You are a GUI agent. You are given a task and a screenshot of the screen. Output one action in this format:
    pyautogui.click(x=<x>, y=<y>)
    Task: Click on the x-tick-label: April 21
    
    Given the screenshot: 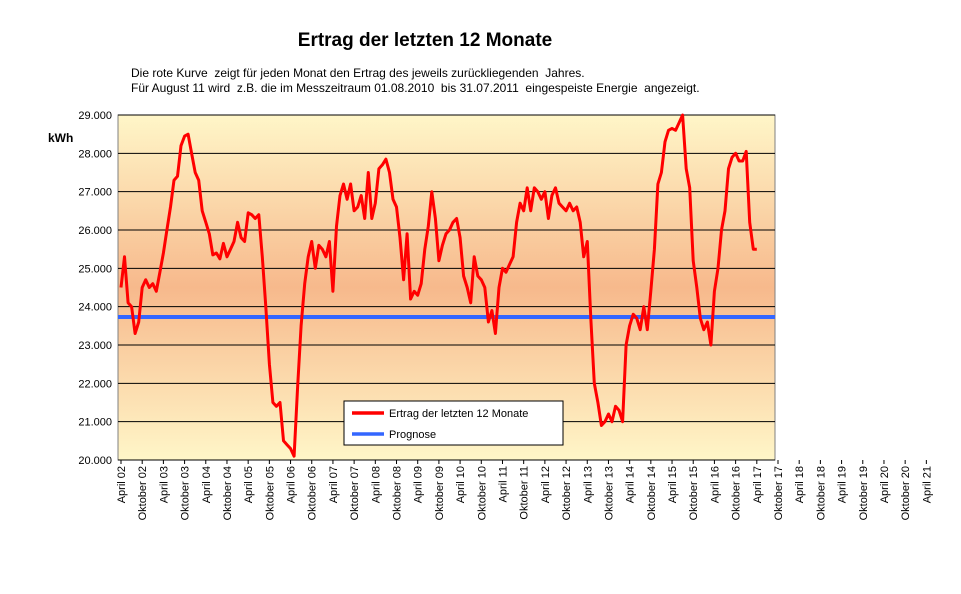 What is the action you would take?
    pyautogui.click(x=927, y=484)
    